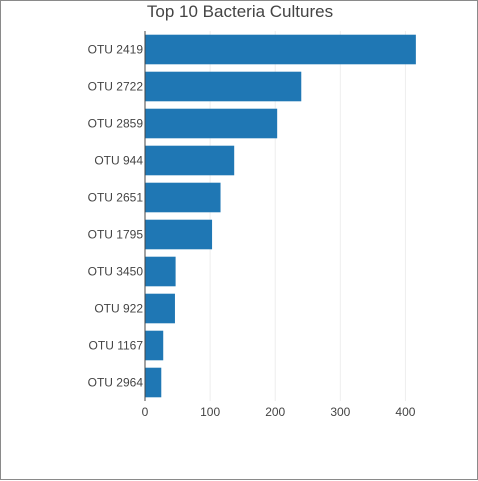 This screenshot has height=481, width=478. I want to click on y-tick-label: OTU 944, so click(118, 161).